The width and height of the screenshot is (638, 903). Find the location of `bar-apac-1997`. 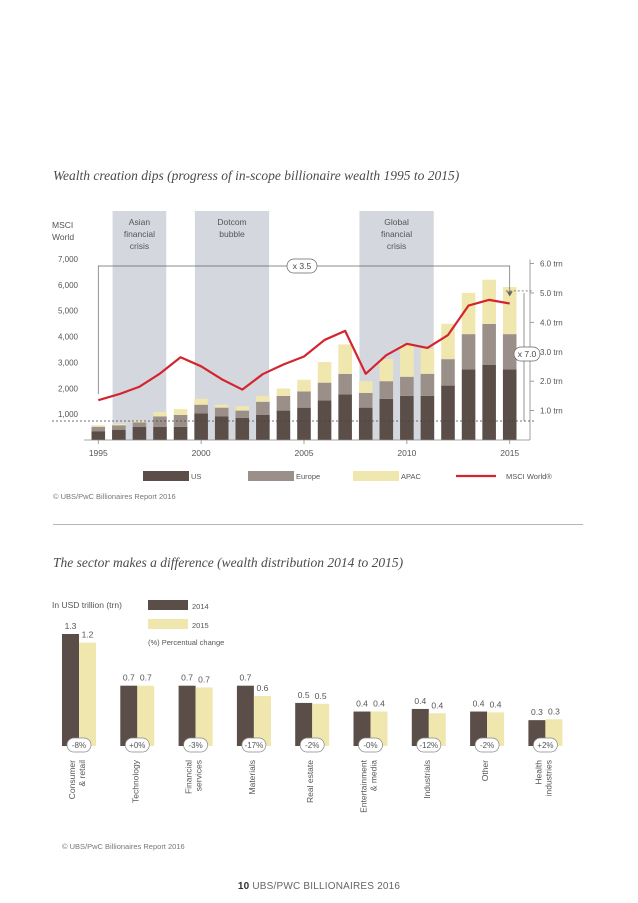

bar-apac-1997 is located at coordinates (139, 421).